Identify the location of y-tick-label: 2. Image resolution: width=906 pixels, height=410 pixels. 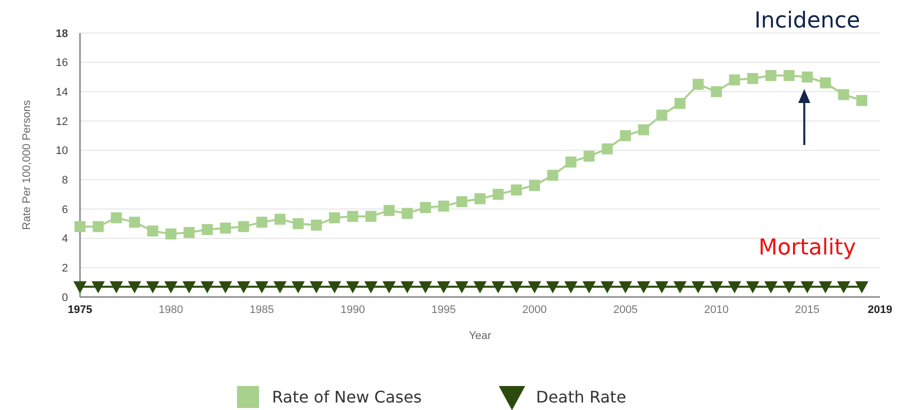
(65, 268).